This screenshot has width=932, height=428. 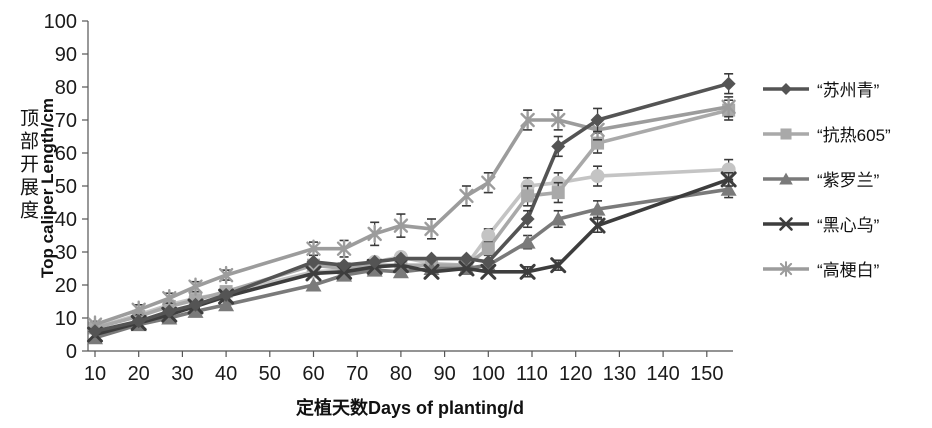 I want to click on legend-label: “紫罗兰”, so click(x=848, y=180).